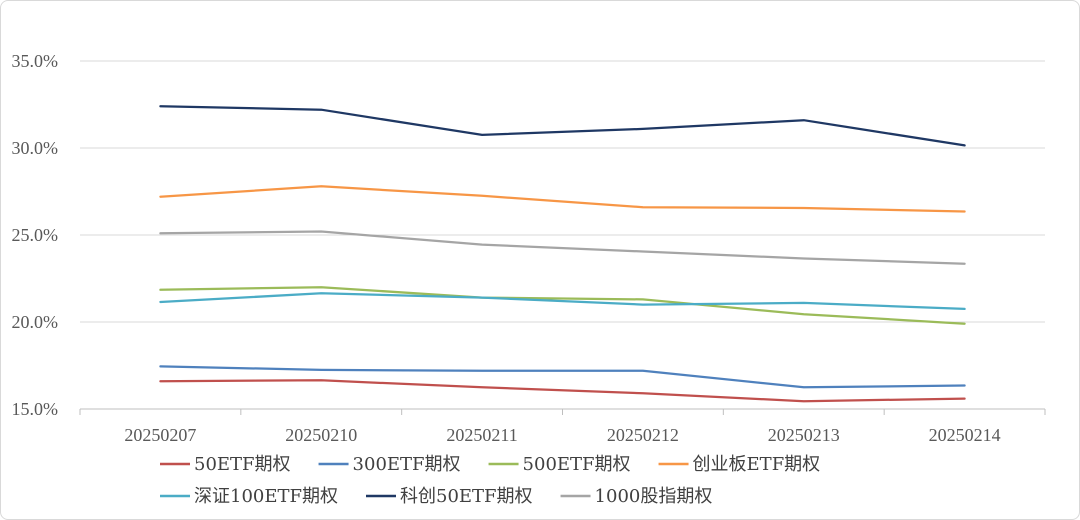 The height and width of the screenshot is (520, 1080). What do you see at coordinates (35, 61) in the screenshot?
I see `y-tick-label: 35.0%` at bounding box center [35, 61].